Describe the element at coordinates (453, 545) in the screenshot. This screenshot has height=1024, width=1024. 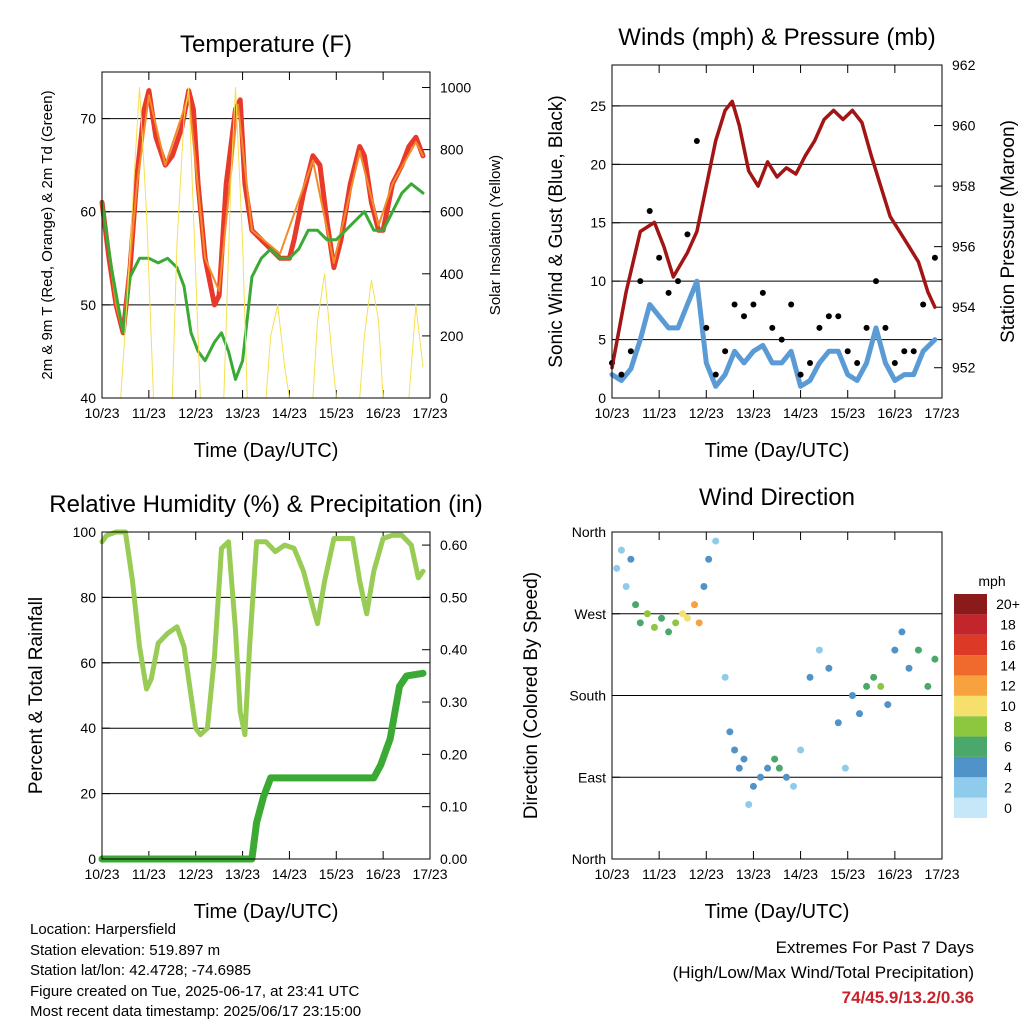
I see `y-tick-label-right: 0.60` at that location.